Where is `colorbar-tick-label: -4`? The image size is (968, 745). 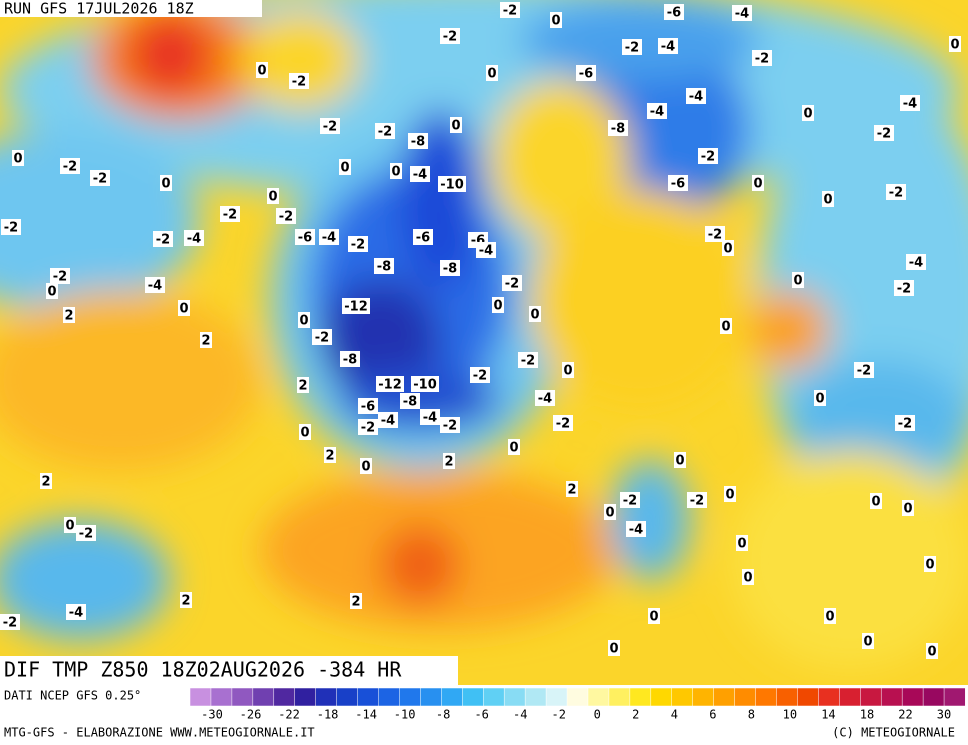
colorbar-tick-label: -4 is located at coordinates (520, 715).